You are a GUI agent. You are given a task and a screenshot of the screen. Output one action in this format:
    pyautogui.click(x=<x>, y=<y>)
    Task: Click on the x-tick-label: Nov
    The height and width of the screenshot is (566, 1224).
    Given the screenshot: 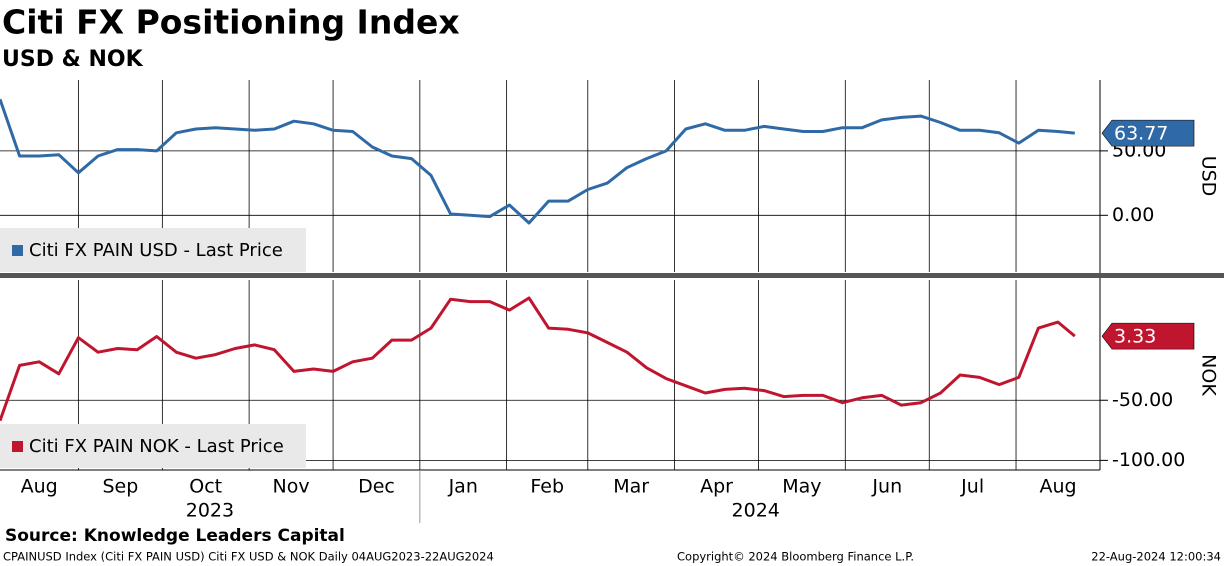 What is the action you would take?
    pyautogui.click(x=291, y=487)
    